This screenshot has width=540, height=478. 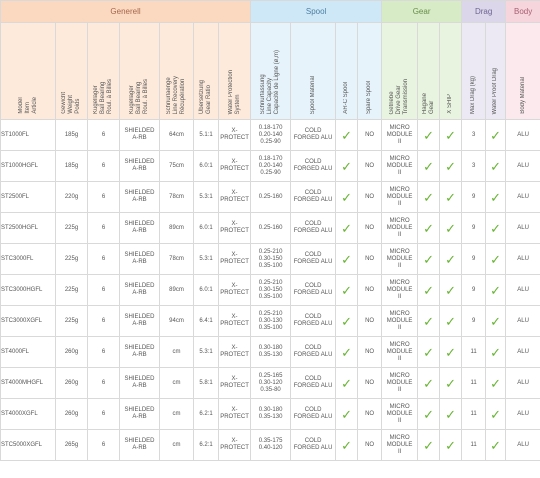 I want to click on cell-text: cm, so click(x=176, y=351).